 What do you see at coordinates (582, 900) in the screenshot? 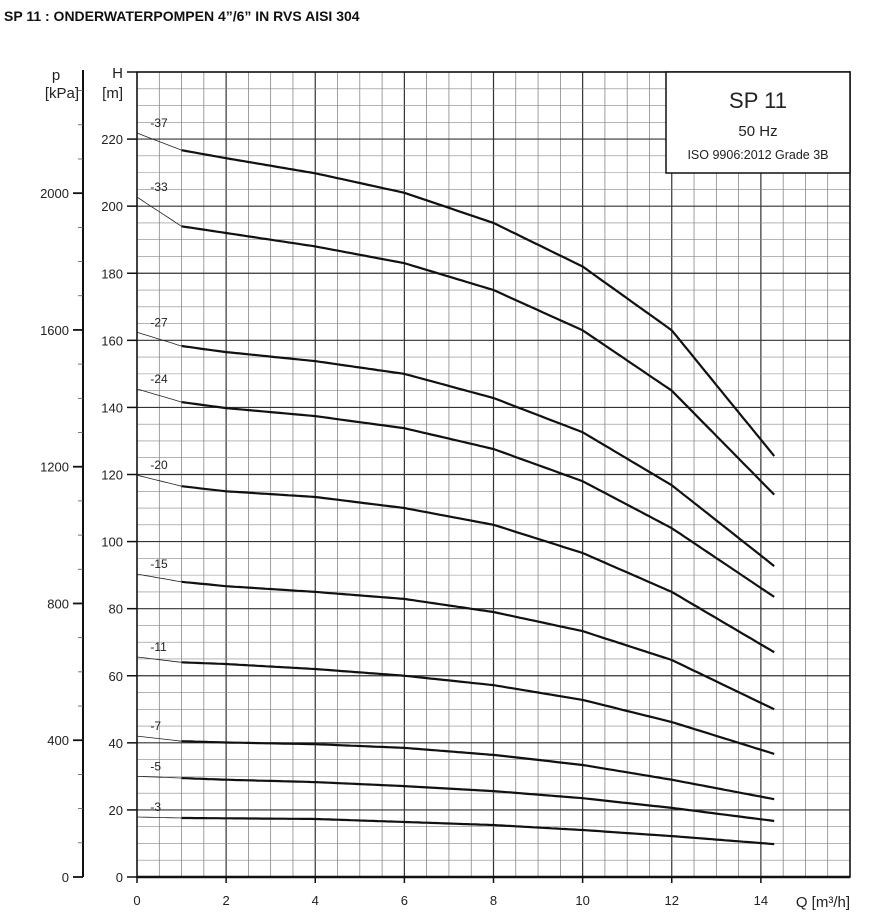
I see `x-tick-label: 10` at bounding box center [582, 900].